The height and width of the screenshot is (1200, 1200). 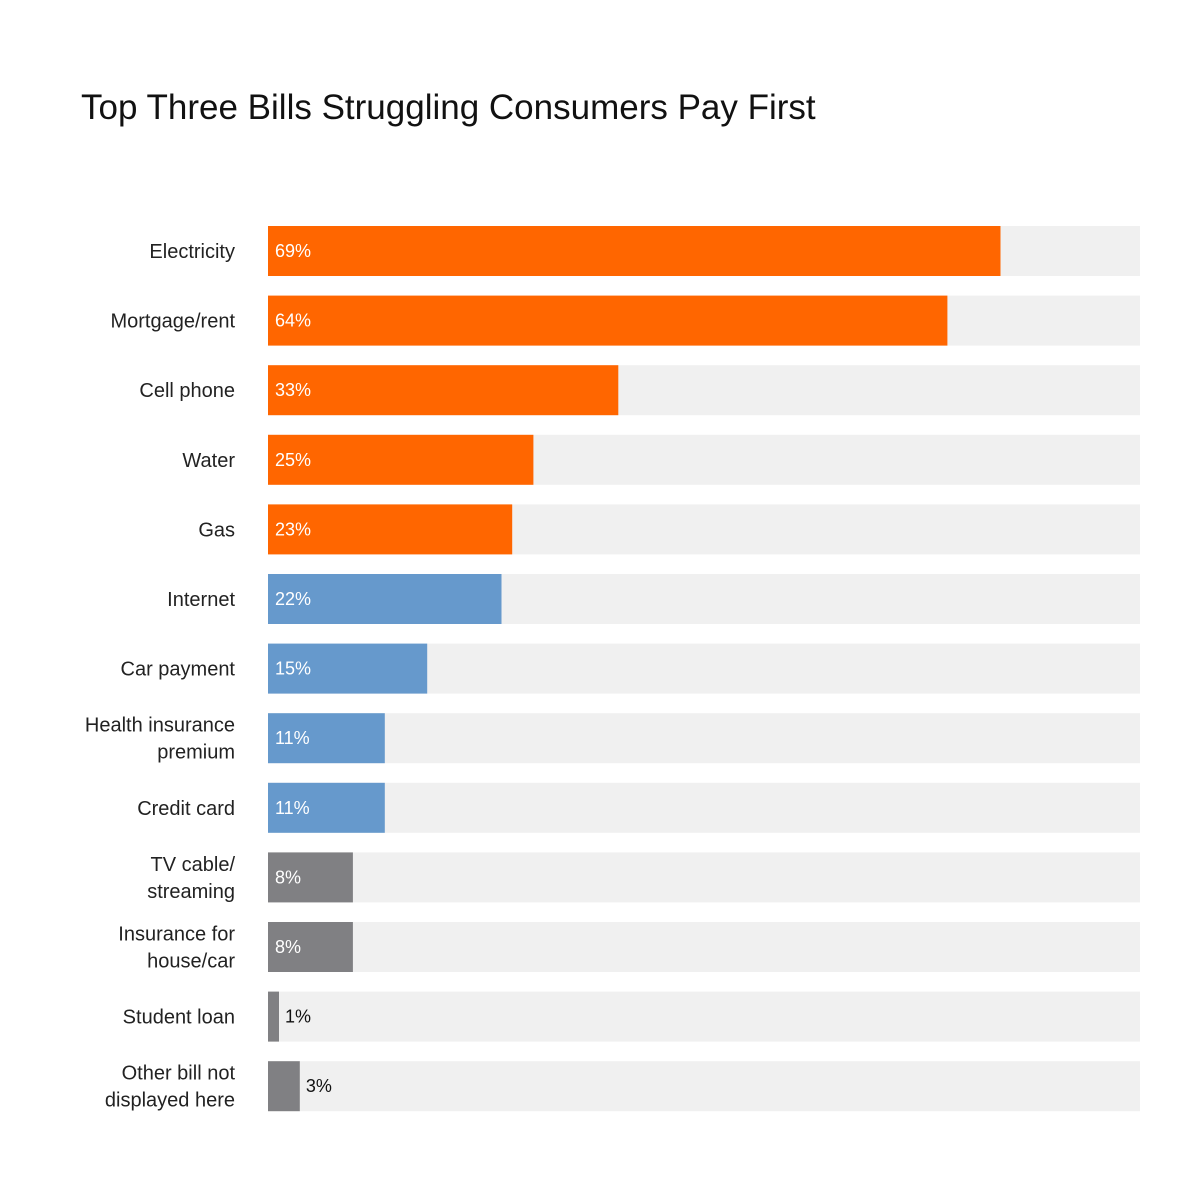 What do you see at coordinates (191, 878) in the screenshot?
I see `category-label-tv-cable-streaming: TV cable/streaming` at bounding box center [191, 878].